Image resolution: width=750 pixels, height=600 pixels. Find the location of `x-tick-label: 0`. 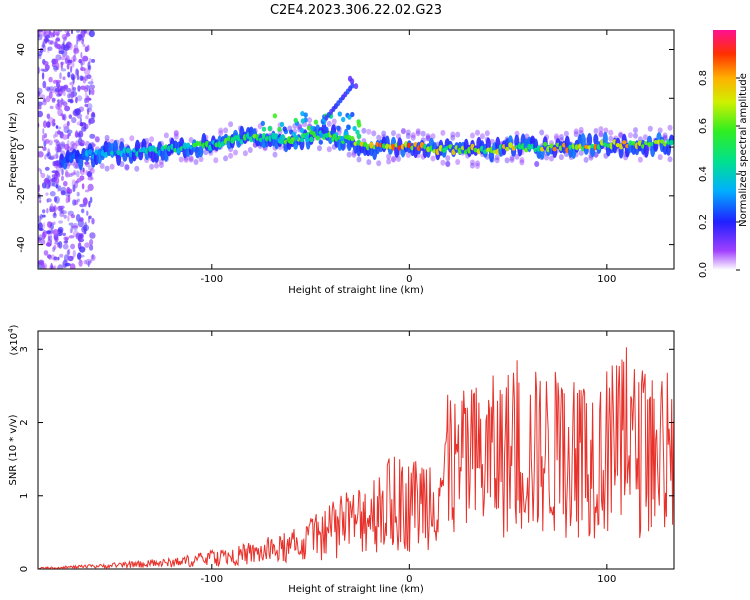

x-tick-label: 0 is located at coordinates (409, 579).